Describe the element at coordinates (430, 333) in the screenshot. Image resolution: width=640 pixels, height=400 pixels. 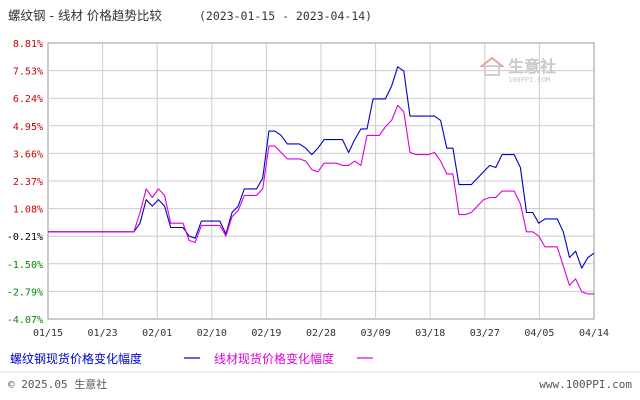
I see `x-tick-label: 03/18` at that location.